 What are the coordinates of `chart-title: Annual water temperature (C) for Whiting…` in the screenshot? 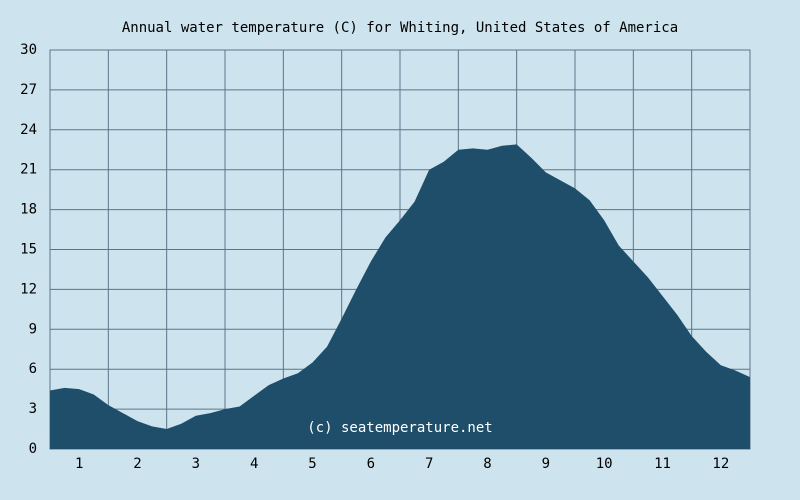 It's located at (400, 28).